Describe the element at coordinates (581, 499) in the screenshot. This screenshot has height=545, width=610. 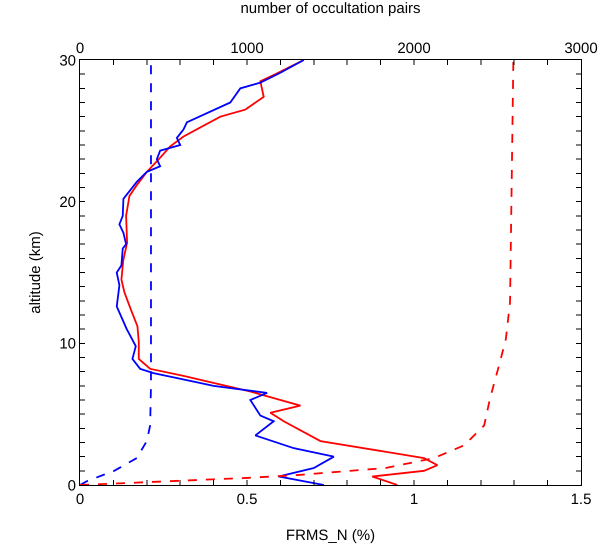
I see `x-tick-label: 1.5` at that location.